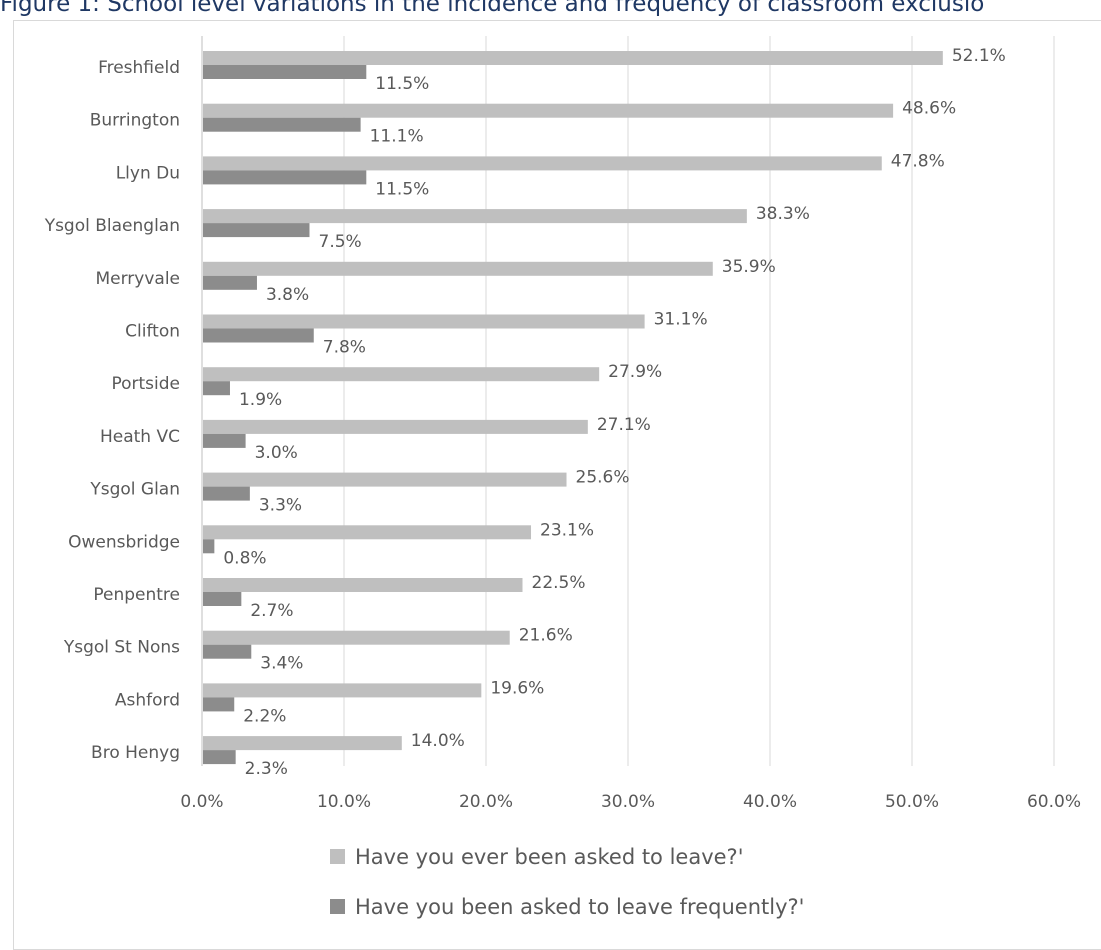 The width and height of the screenshot is (1101, 950). I want to click on category-label: Bro Henyg, so click(135, 753).